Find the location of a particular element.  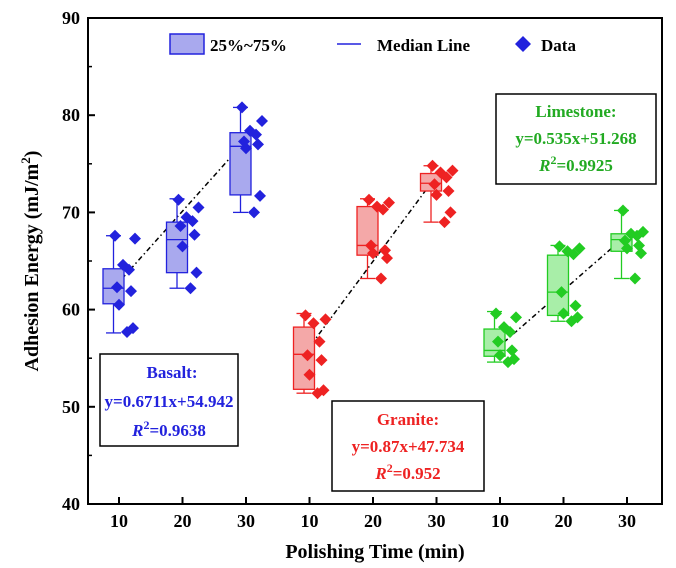

y-tick-label: 80 is located at coordinates (71, 115).